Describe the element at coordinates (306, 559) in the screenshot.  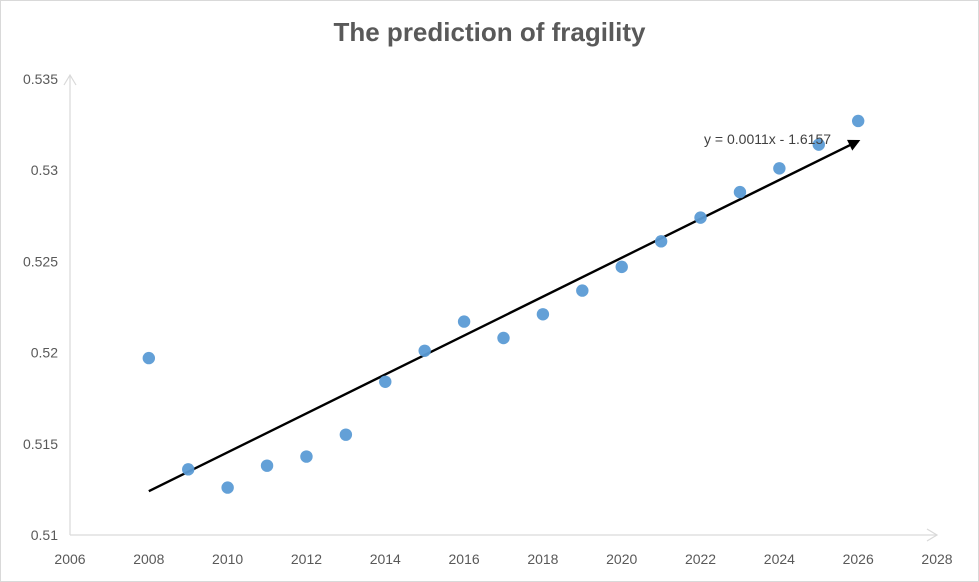
I see `x-tick-label: 2012` at that location.